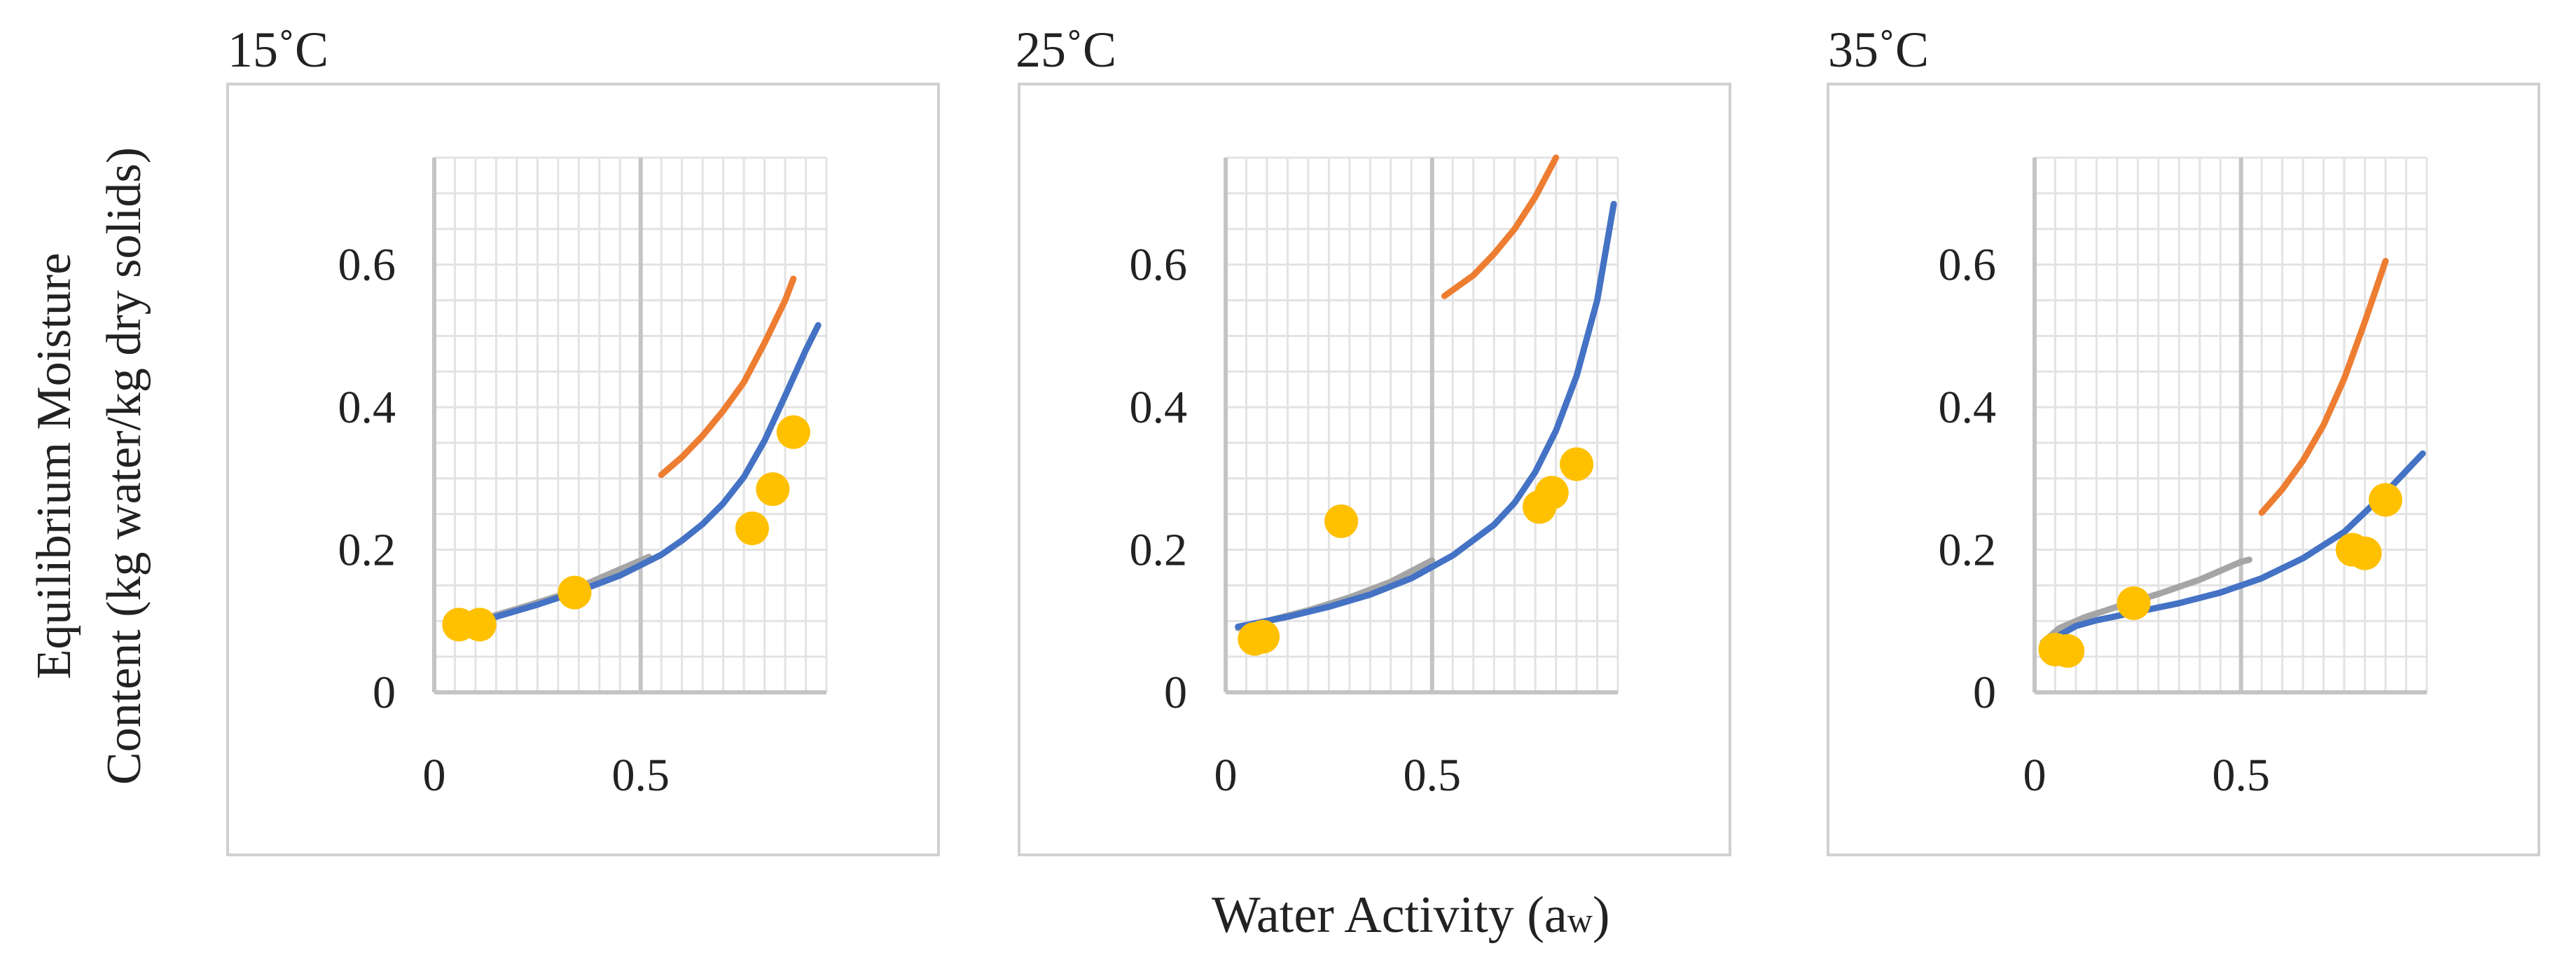  I want to click on x-axis-title-close: ), so click(1601, 915).